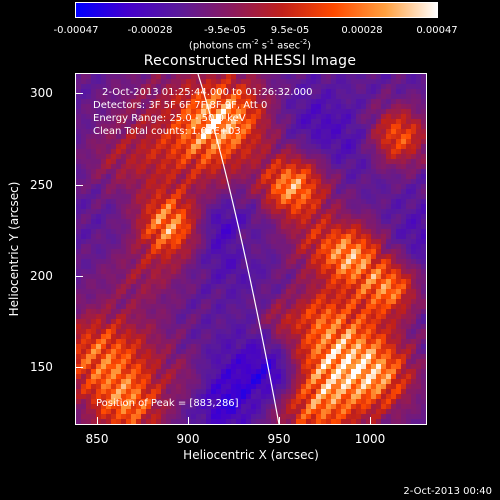 The image size is (500, 500). What do you see at coordinates (76, 30) in the screenshot?
I see `colorbar-tick-label: -0.00047` at bounding box center [76, 30].